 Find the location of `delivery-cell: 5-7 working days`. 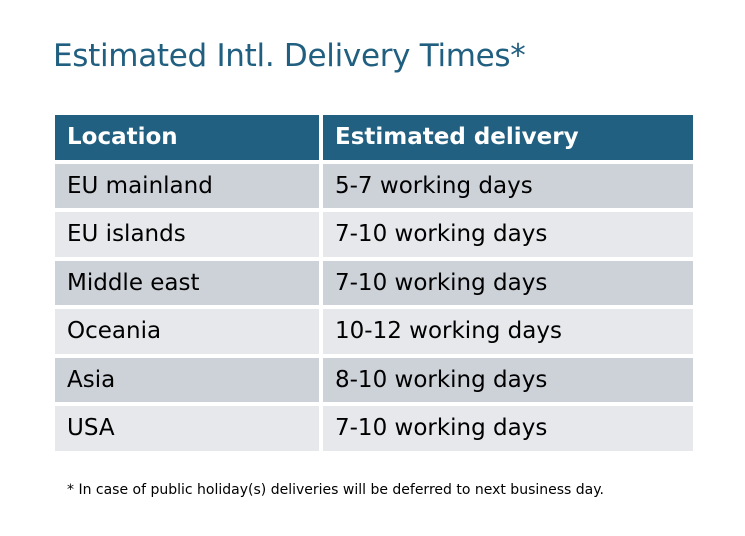

delivery-cell: 5-7 working days is located at coordinates (508, 185).